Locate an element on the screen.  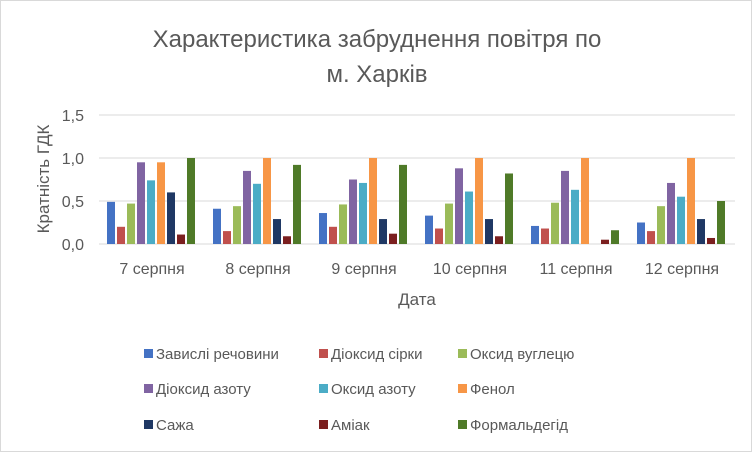
legend-label: Завислі речовини is located at coordinates (217, 354).